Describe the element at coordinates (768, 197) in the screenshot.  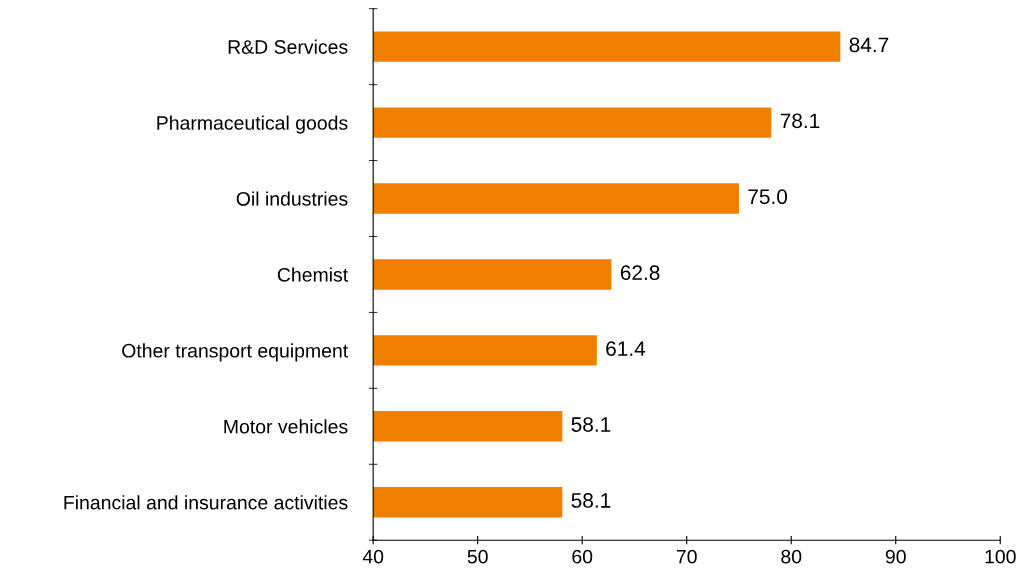
I see `data-label: 75.0` at that location.